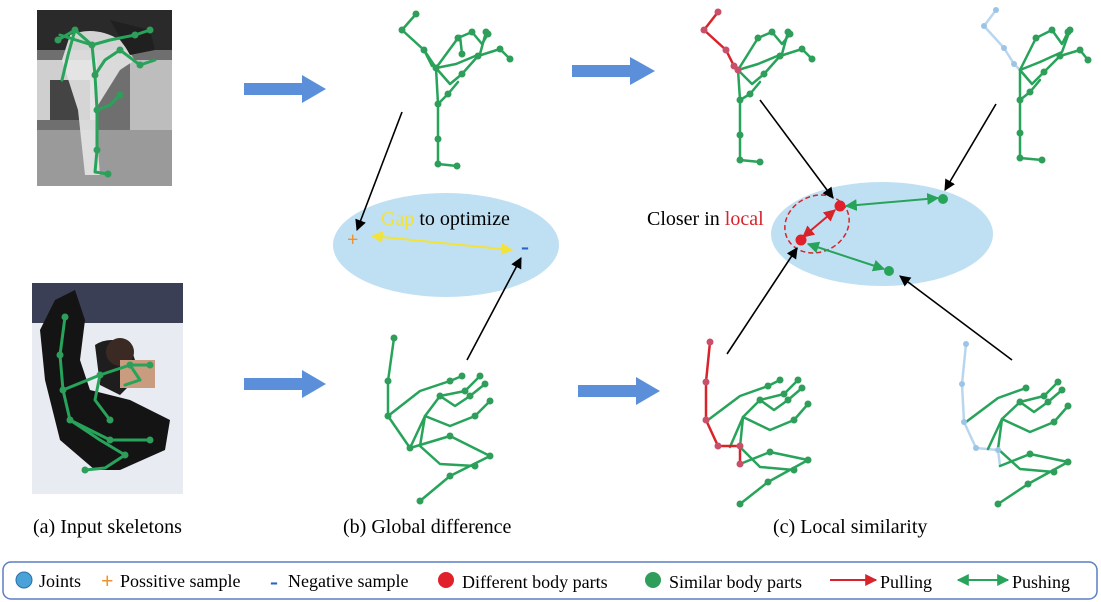 Image resolution: width=1101 pixels, height=602 pixels. What do you see at coordinates (653, 580) in the screenshot?
I see `similar-parts-legend-icon` at bounding box center [653, 580].